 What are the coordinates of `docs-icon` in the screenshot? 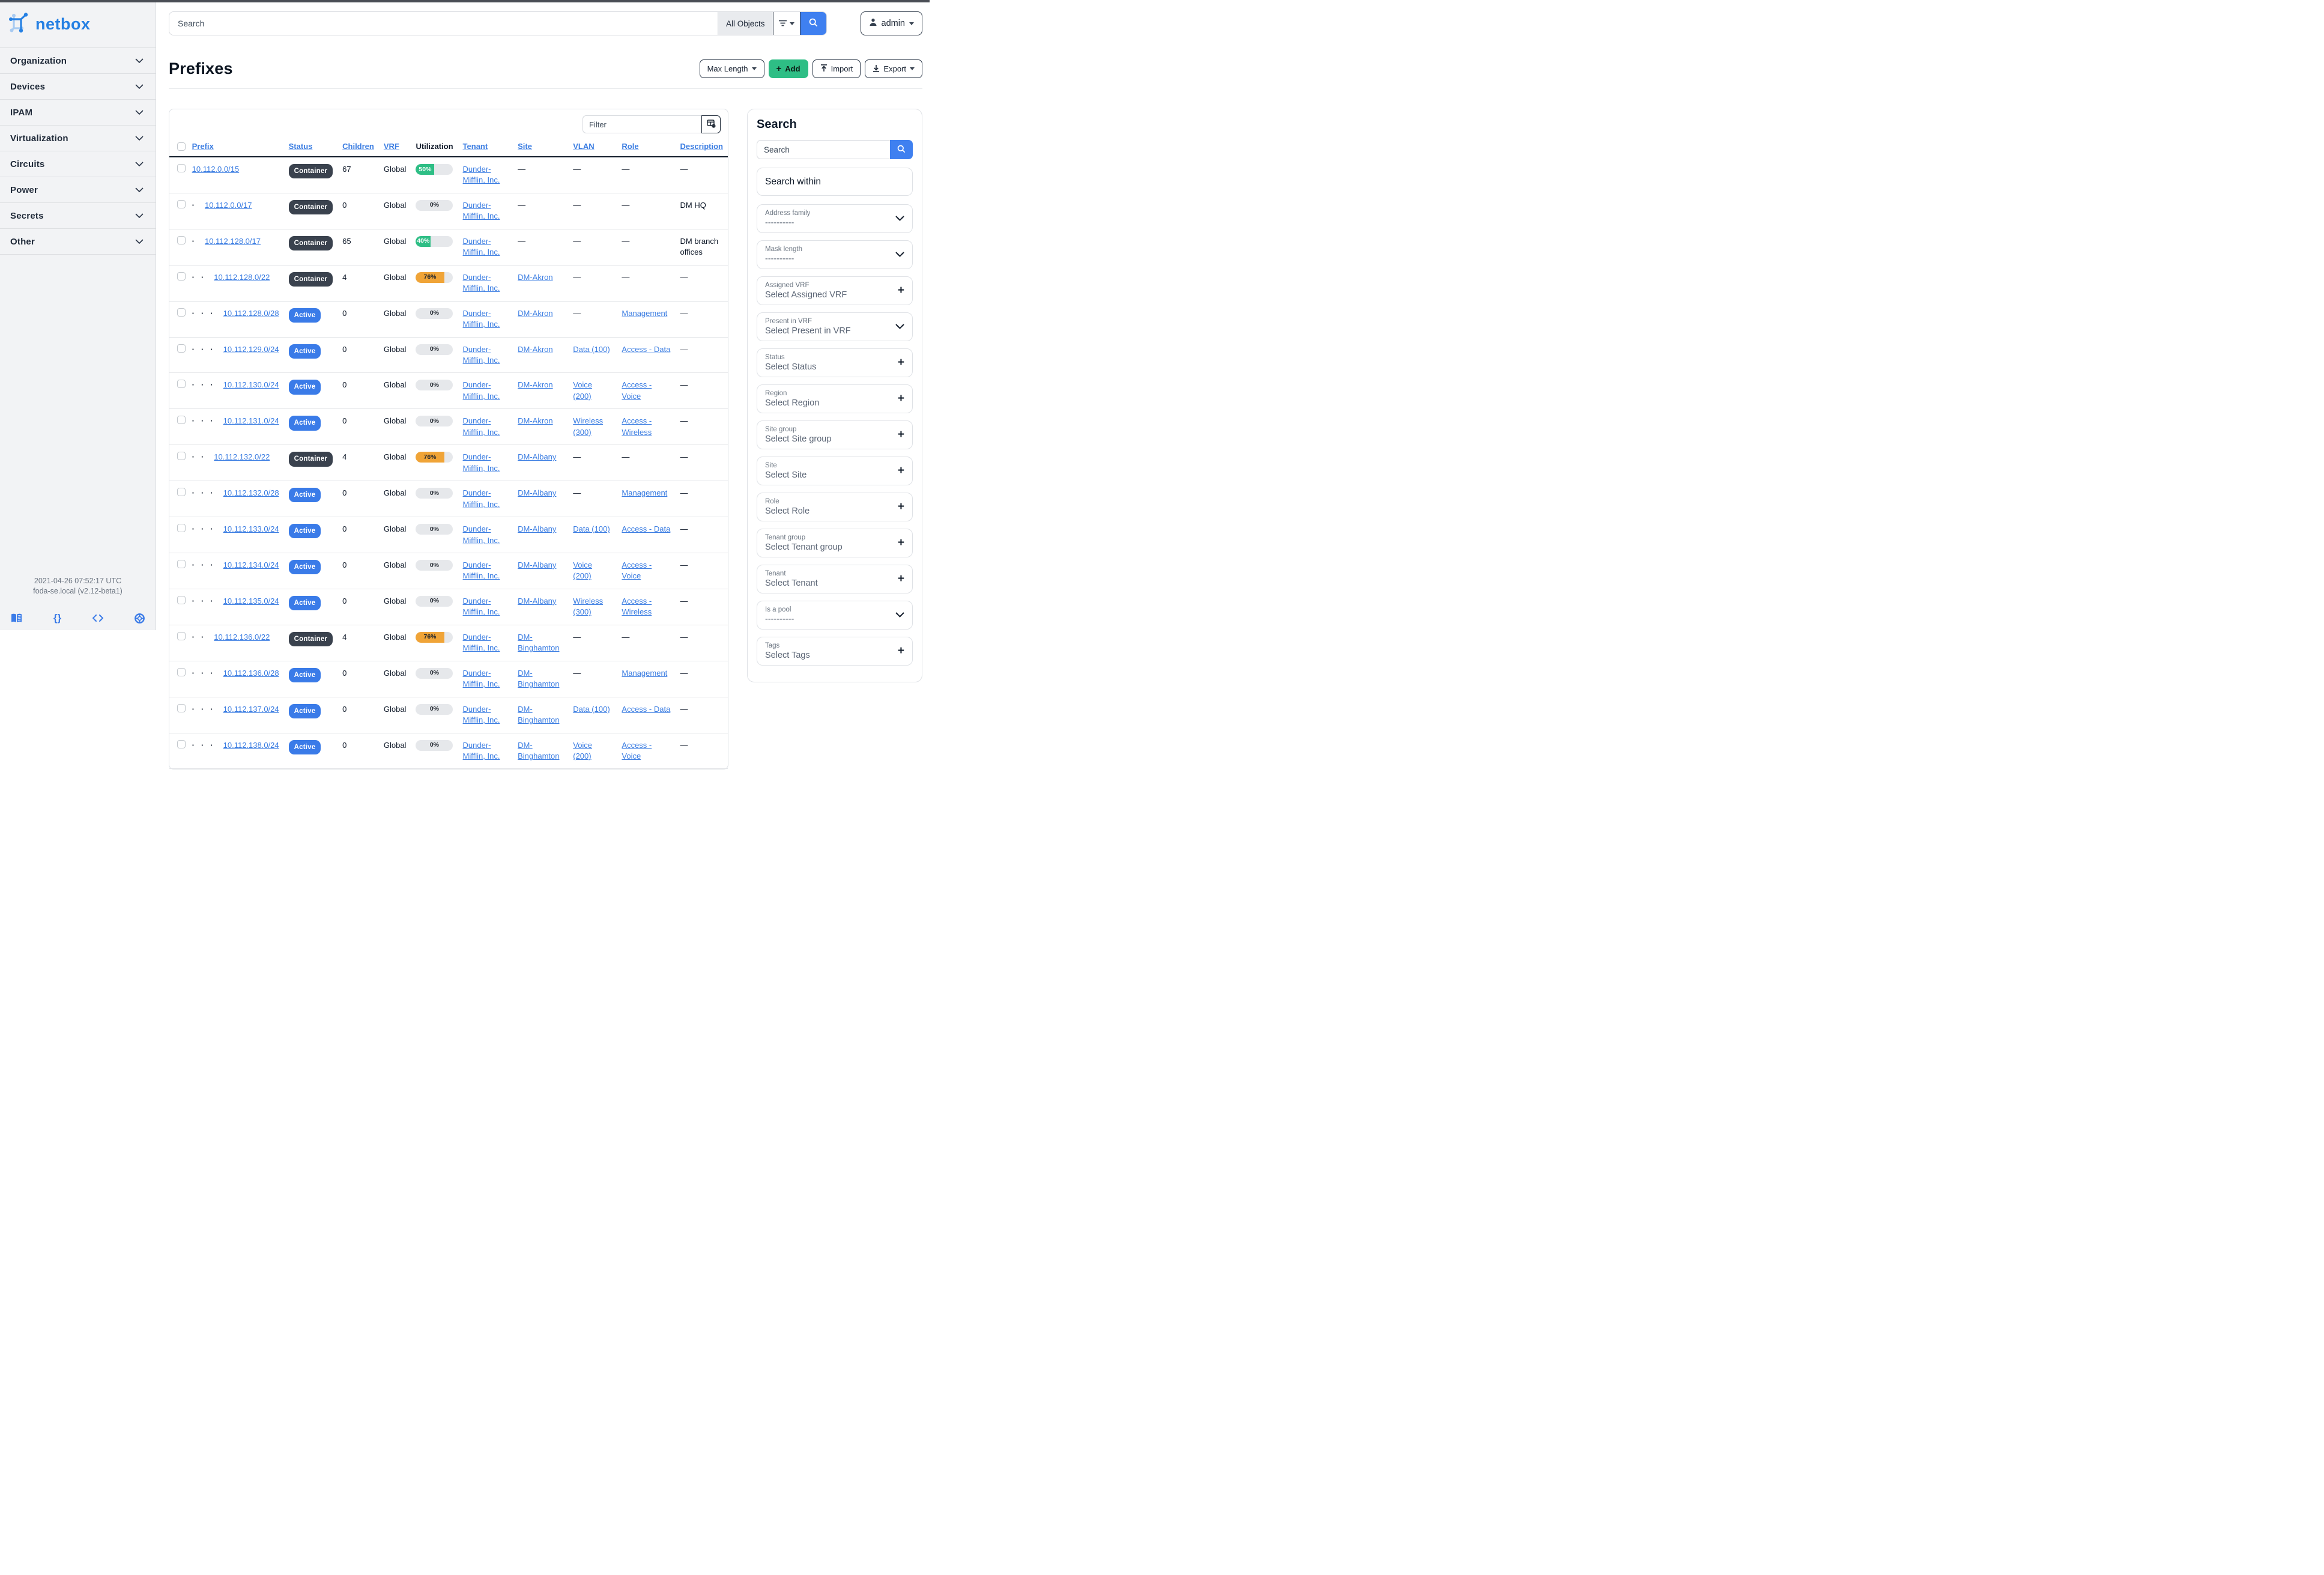 It's located at (16, 618).